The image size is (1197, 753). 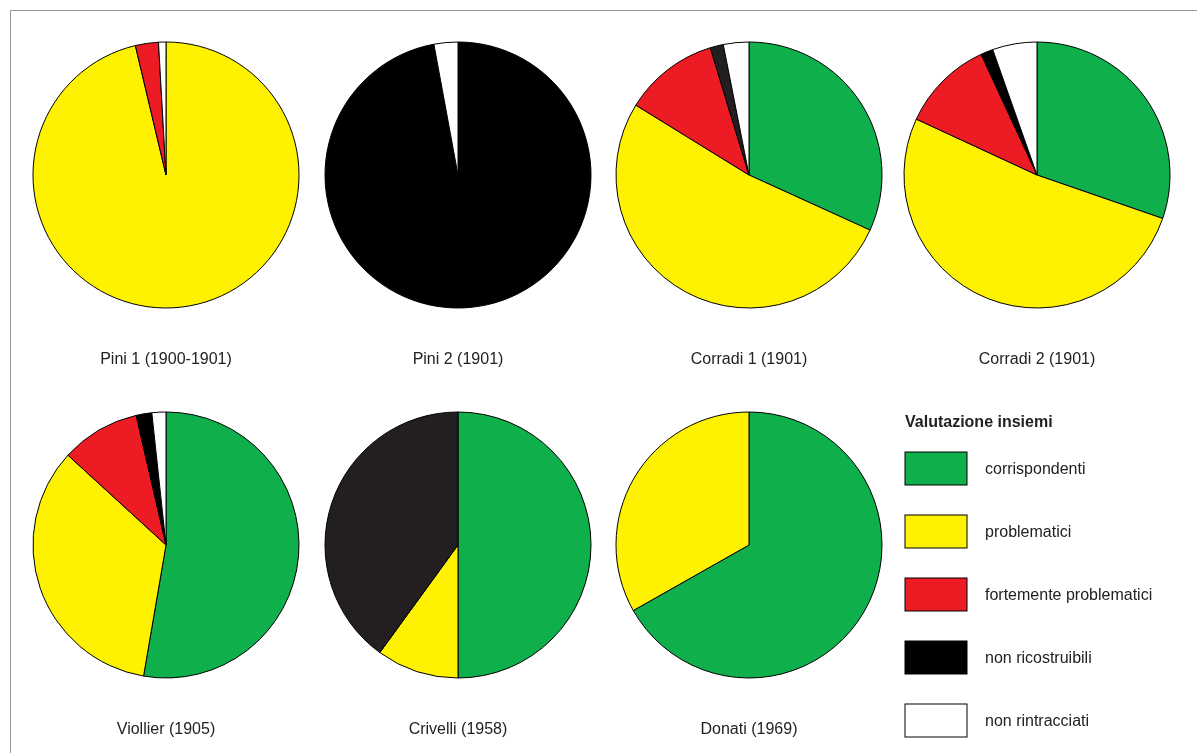 I want to click on text: Crivelli (1958), so click(x=458, y=728).